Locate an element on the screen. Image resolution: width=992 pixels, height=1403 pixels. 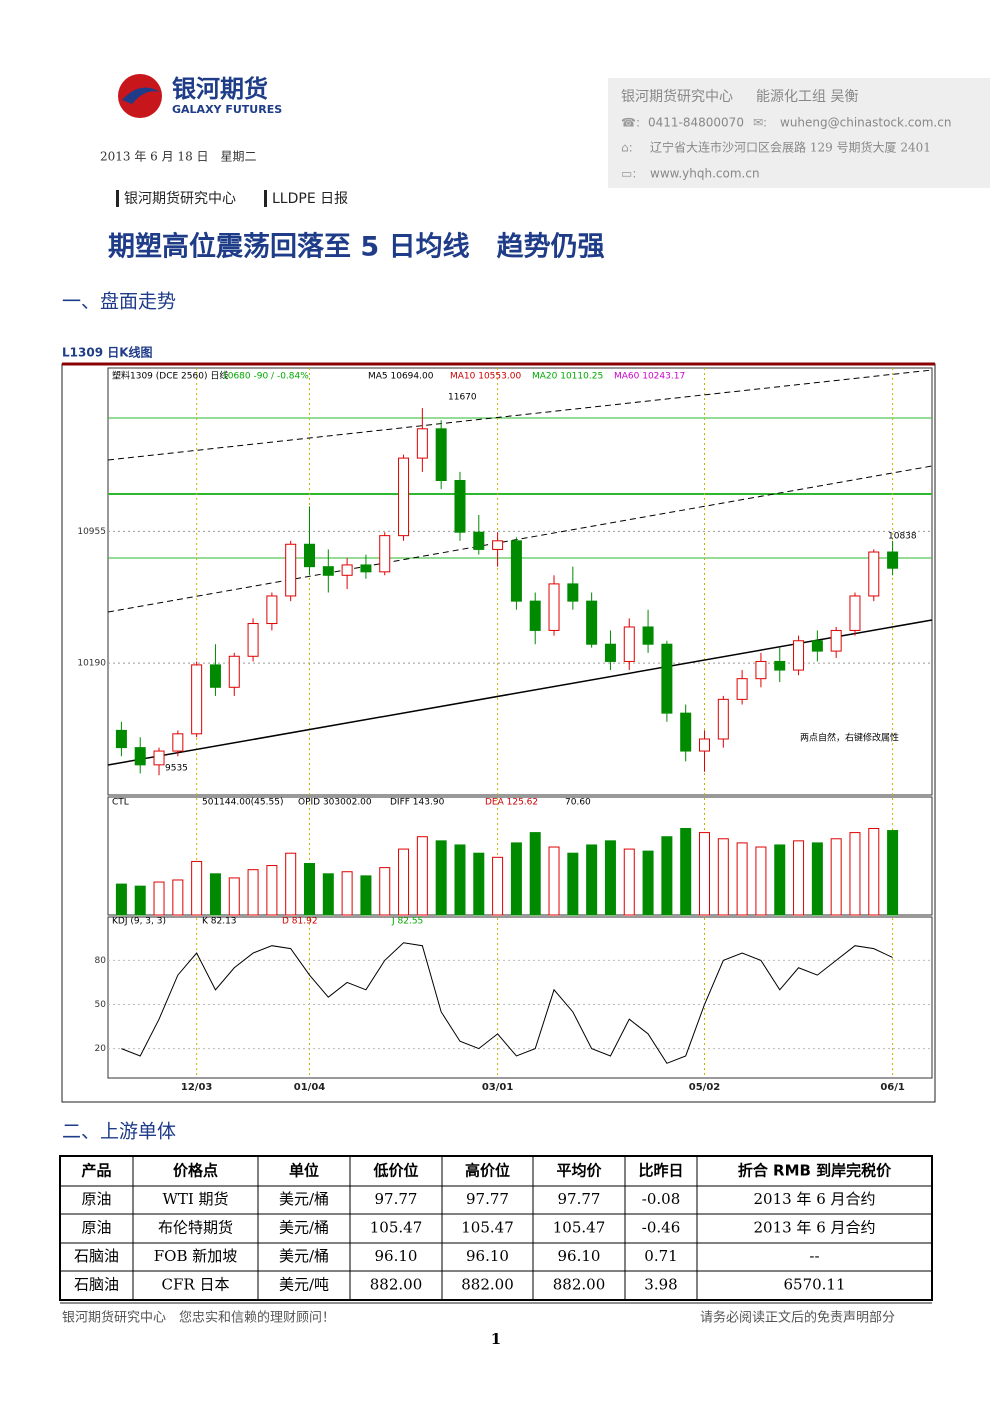
panel-header: 501144.00(45.55) is located at coordinates (242, 803).